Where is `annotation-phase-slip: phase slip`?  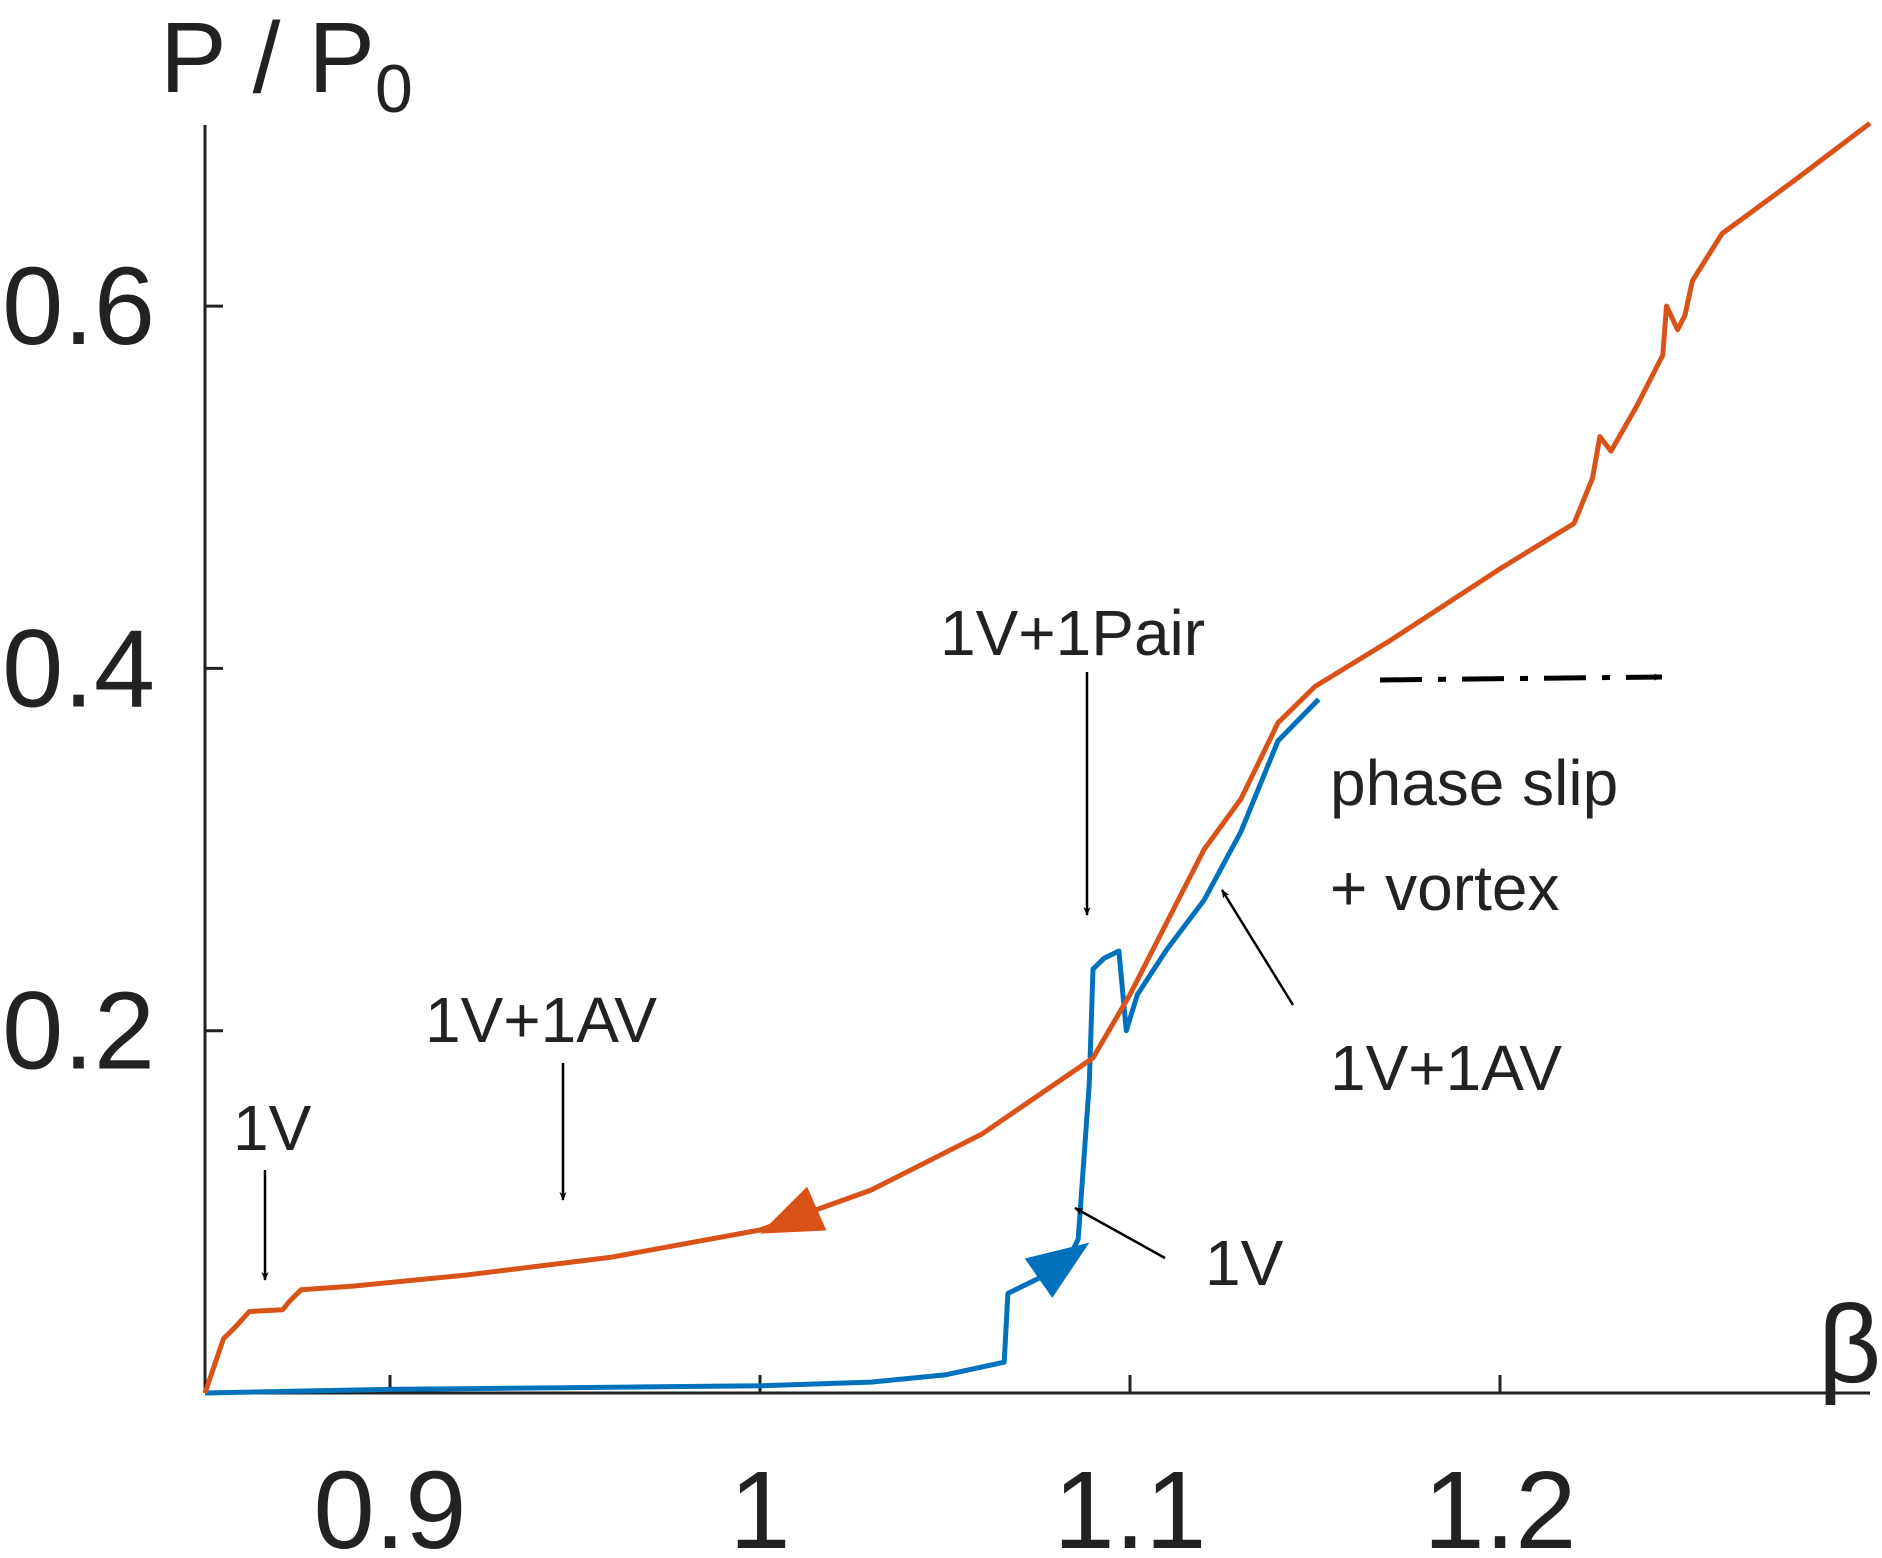
annotation-phase-slip: phase slip is located at coordinates (1474, 783).